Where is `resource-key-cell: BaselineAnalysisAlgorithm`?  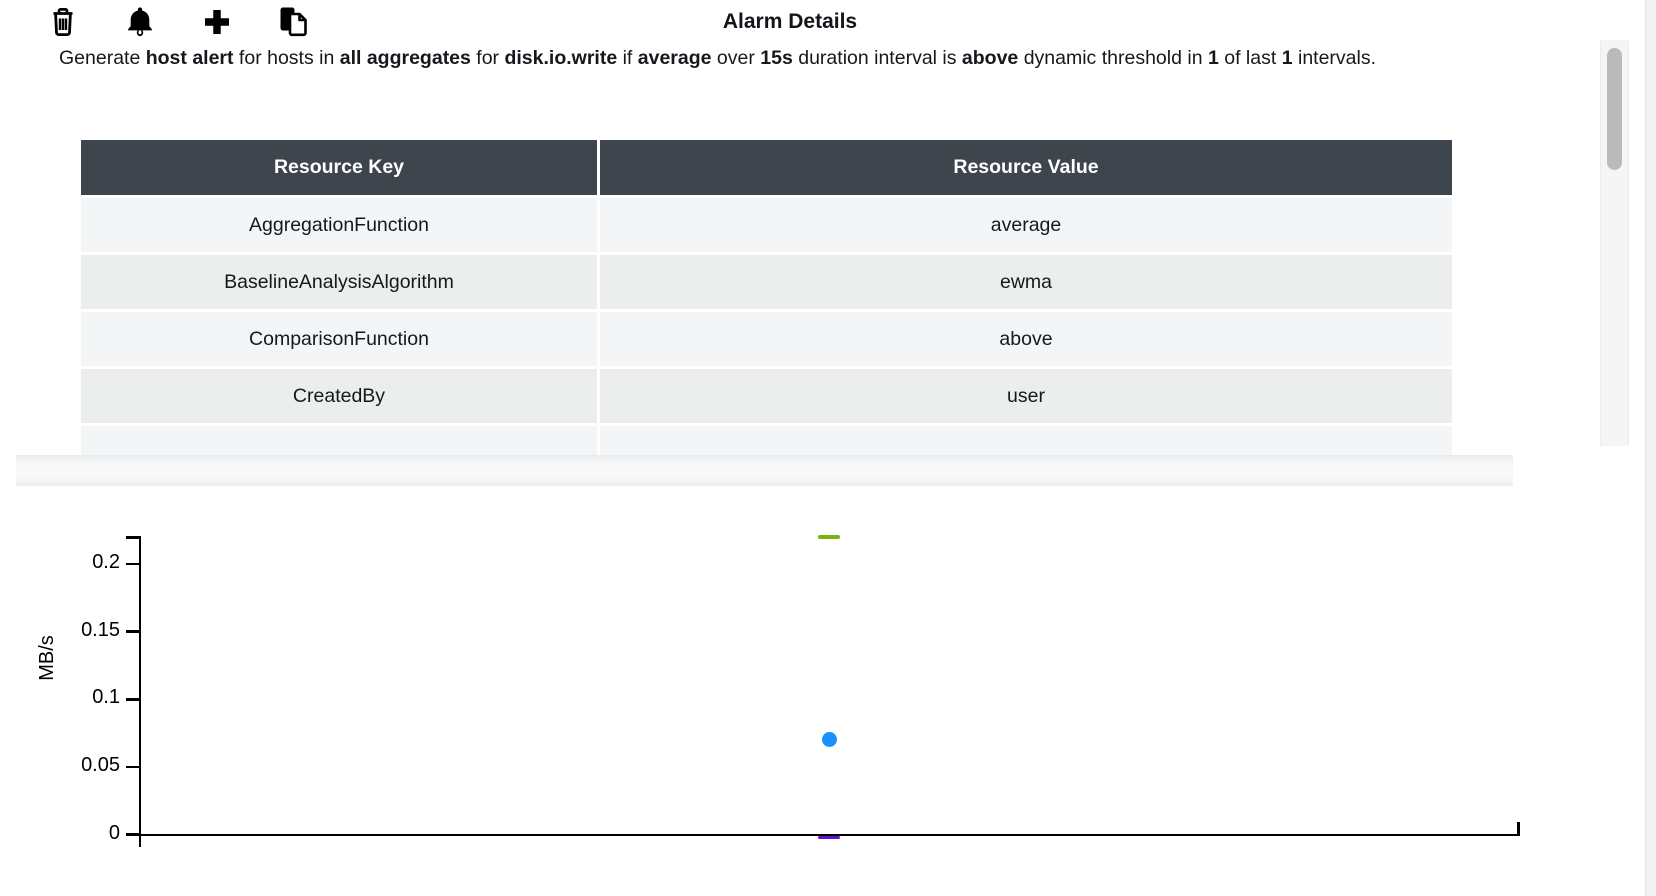 resource-key-cell: BaselineAnalysisAlgorithm is located at coordinates (340, 282).